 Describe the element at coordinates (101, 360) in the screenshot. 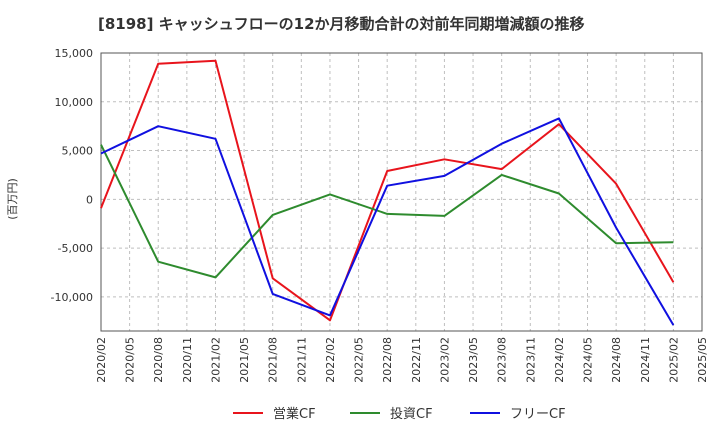

I see `x-tick-label: 2020/02` at that location.